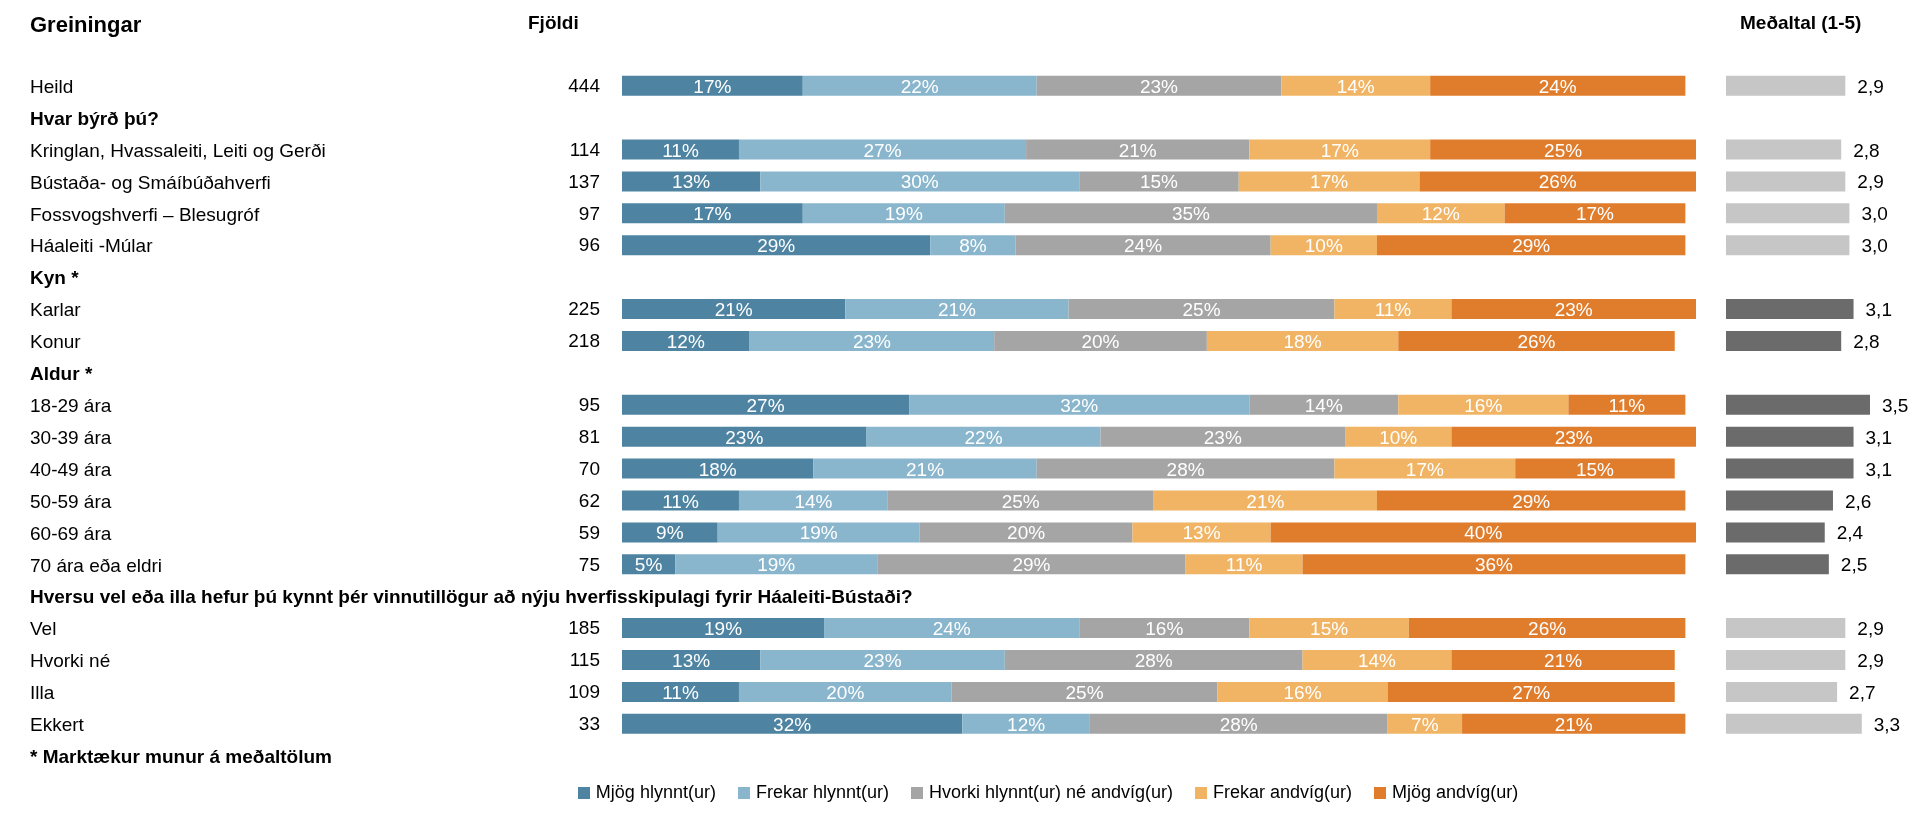 Image resolution: width=1926 pixels, height=813 pixels. I want to click on data-label: 18%, so click(717, 469).